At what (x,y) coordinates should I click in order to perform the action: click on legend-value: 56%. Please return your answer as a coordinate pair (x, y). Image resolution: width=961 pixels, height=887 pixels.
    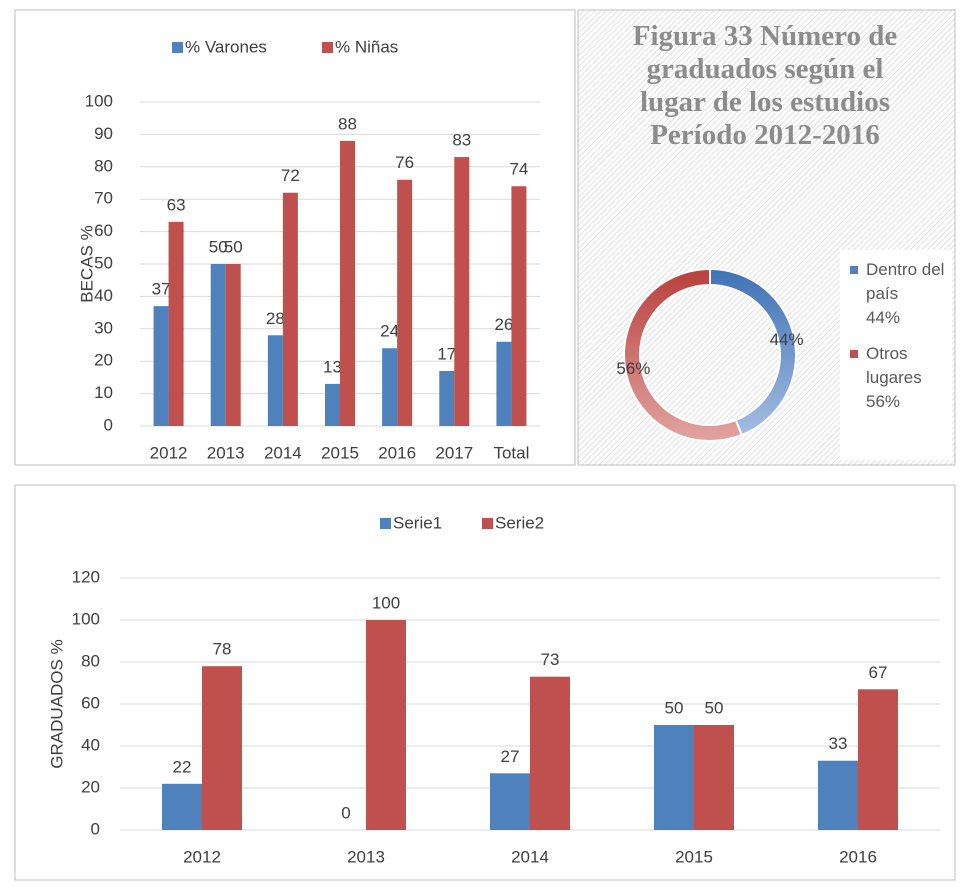
    Looking at the image, I should click on (883, 401).